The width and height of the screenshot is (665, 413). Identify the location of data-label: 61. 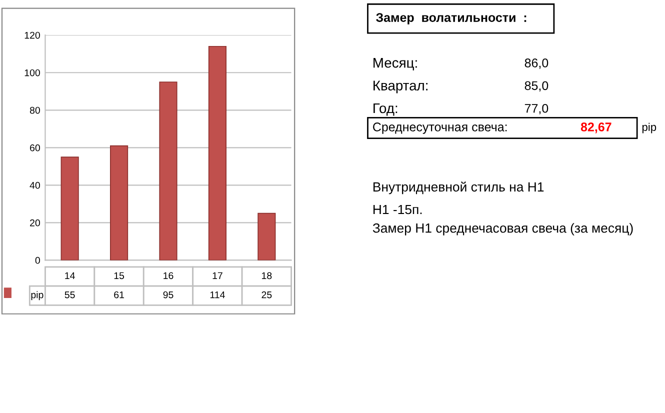
(119, 294).